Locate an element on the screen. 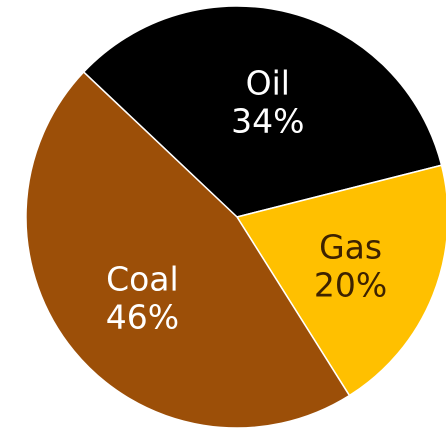  slice-percent-coal: 46% is located at coordinates (142, 317).